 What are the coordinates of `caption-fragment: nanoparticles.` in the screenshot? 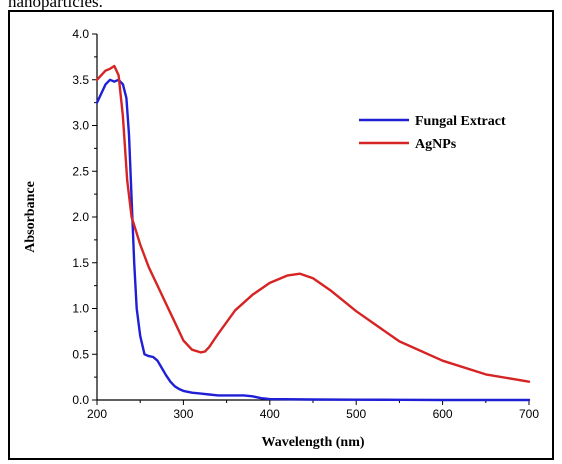 It's located at (55, 5).